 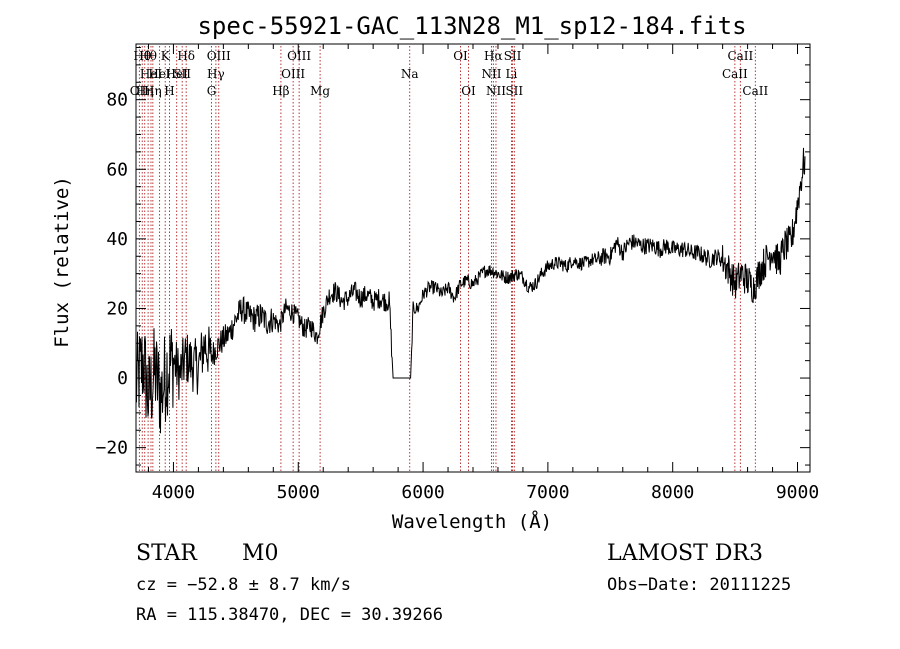 I want to click on line-marker-label: Mg, so click(x=320, y=91).